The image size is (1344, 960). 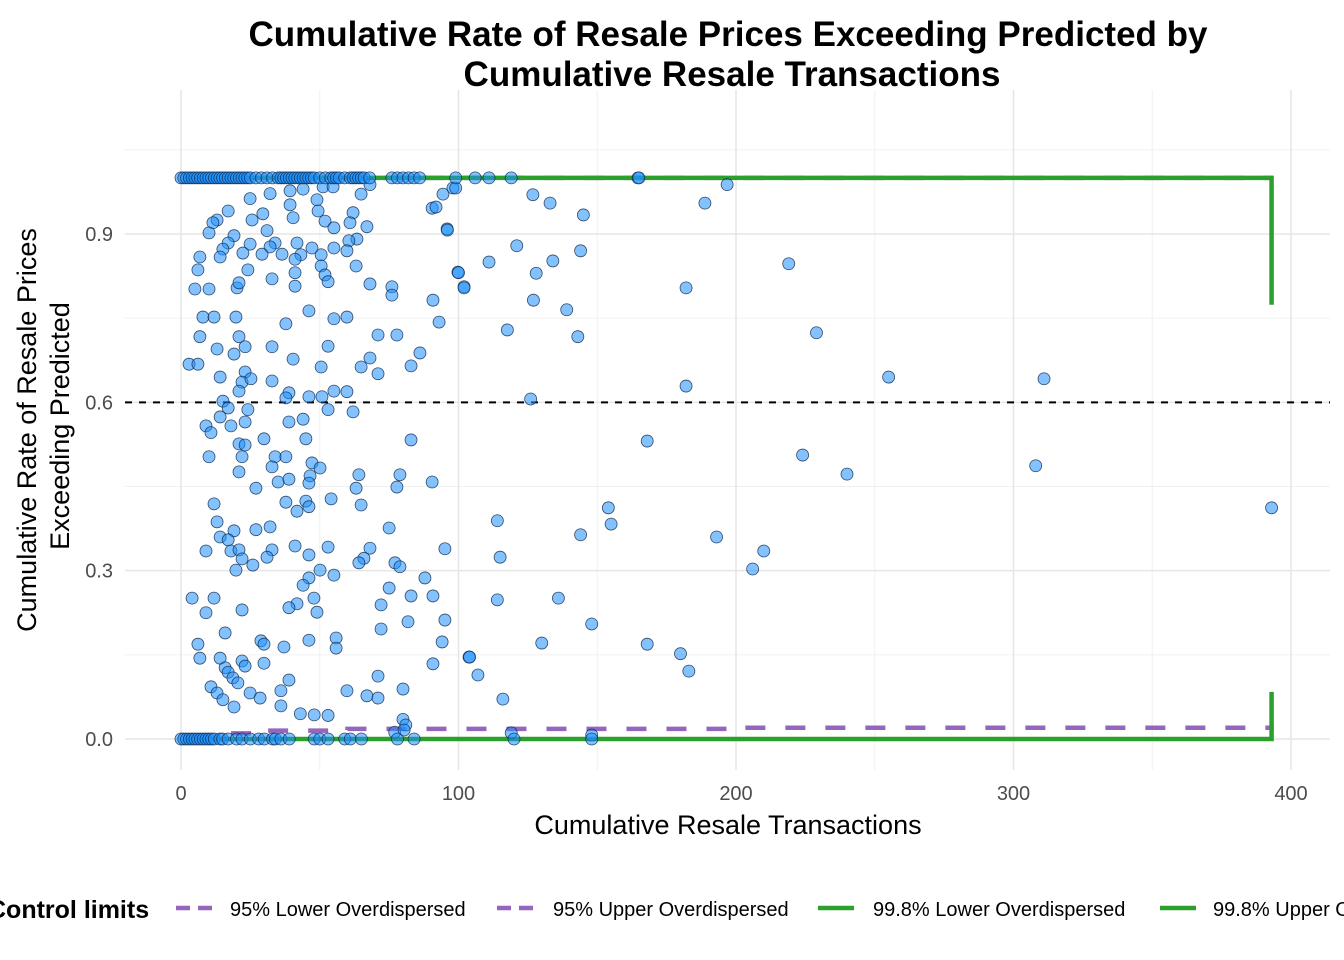 I want to click on y-axis-title-line-2: Exceeding Predicted, so click(x=60, y=426).